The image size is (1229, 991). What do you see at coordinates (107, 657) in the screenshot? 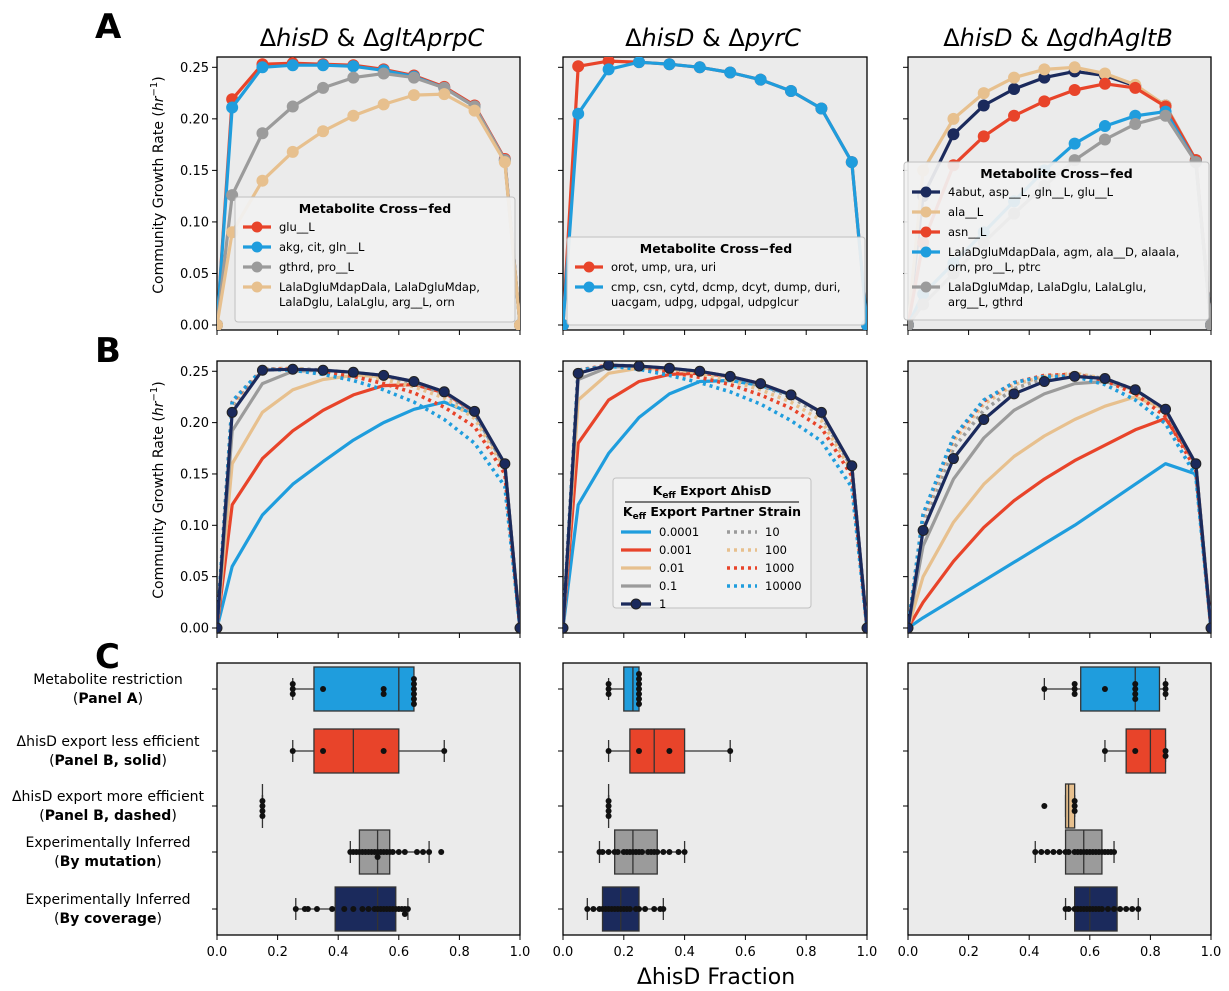
I see `panel-letter-c: C` at bounding box center [107, 657].